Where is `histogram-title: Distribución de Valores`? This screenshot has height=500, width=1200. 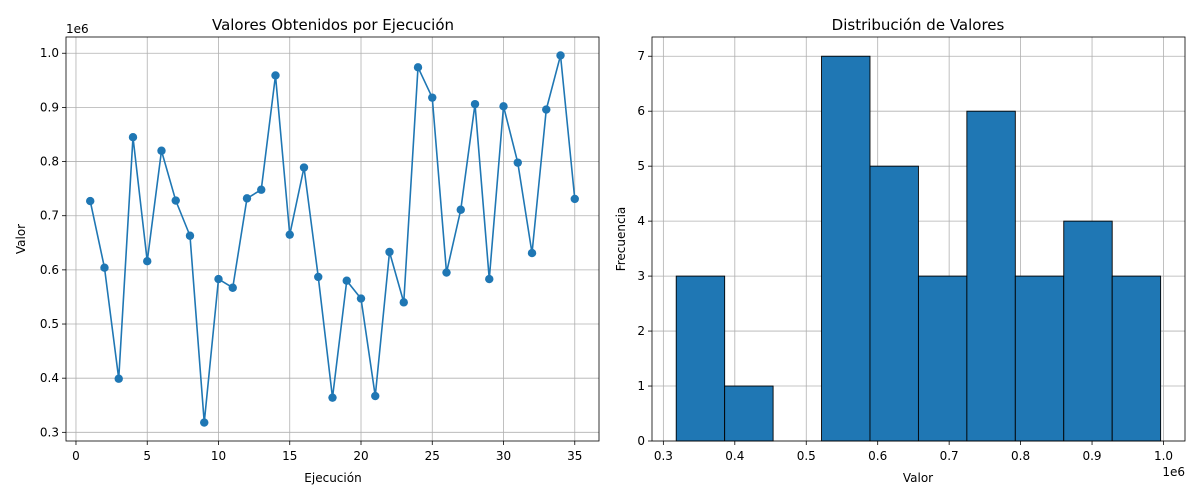 histogram-title: Distribución de Valores is located at coordinates (918, 25).